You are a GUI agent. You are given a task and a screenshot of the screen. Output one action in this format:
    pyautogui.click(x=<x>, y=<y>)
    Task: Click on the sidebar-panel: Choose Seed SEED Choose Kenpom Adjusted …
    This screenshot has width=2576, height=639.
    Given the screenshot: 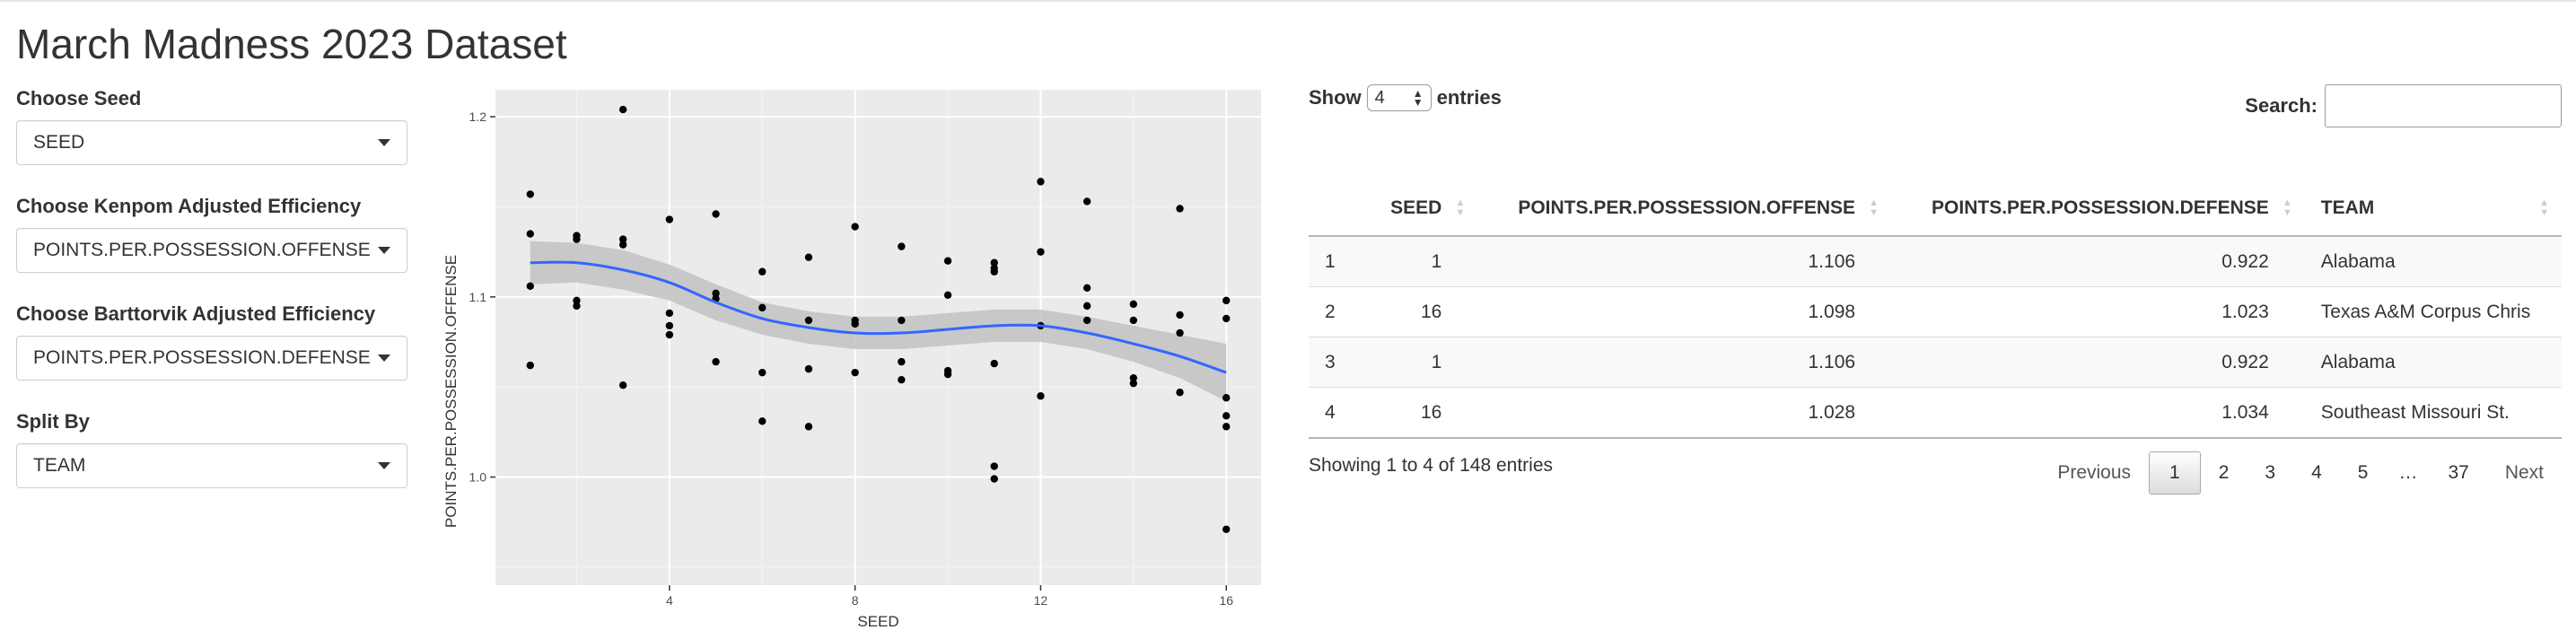 What is the action you would take?
    pyautogui.click(x=211, y=302)
    